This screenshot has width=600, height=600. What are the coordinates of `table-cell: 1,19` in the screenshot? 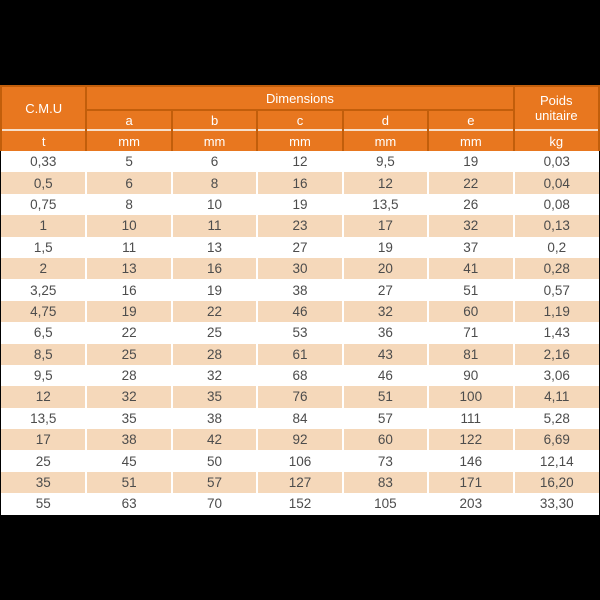 It's located at (555, 311).